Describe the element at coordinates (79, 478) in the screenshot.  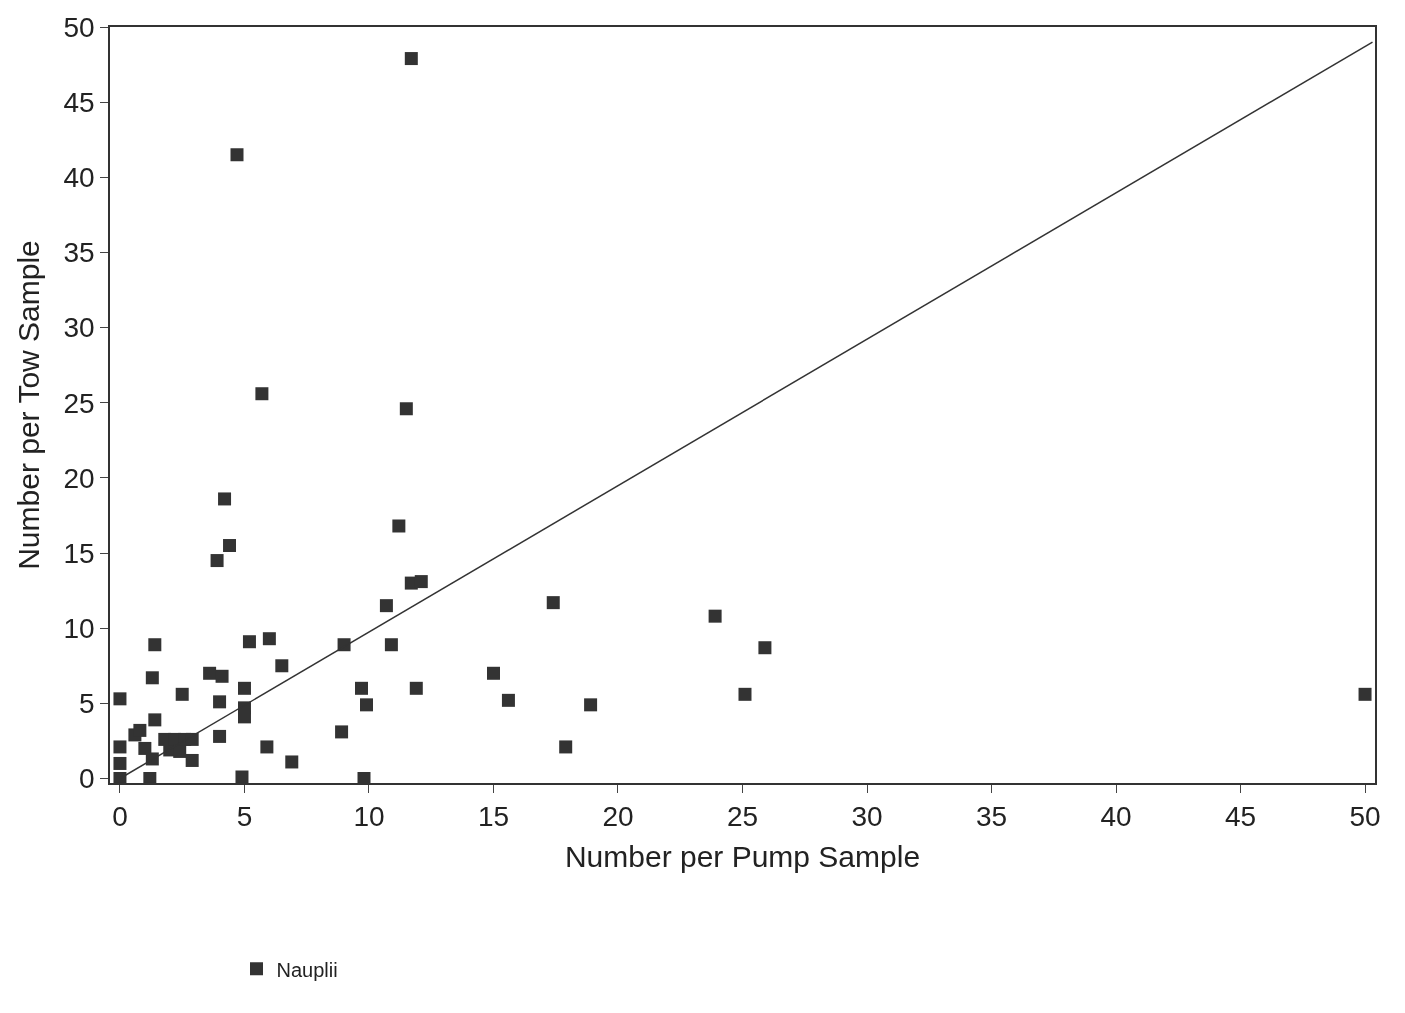
I see `y-tick-label: 20` at that location.